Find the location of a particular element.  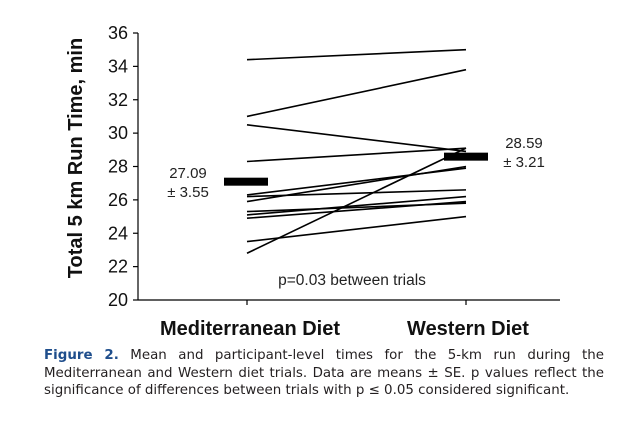

mean-label-western-value: 28.59 is located at coordinates (524, 143).